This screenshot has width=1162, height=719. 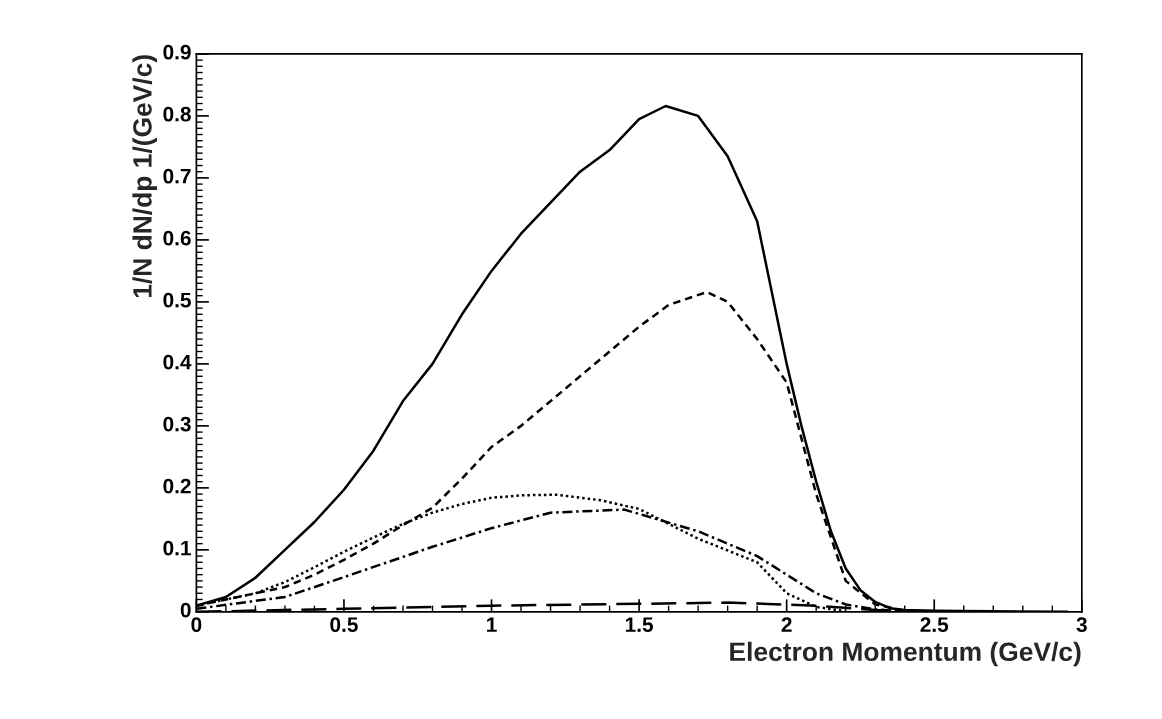 What do you see at coordinates (1081, 625) in the screenshot?
I see `x-tick-label: 3` at bounding box center [1081, 625].